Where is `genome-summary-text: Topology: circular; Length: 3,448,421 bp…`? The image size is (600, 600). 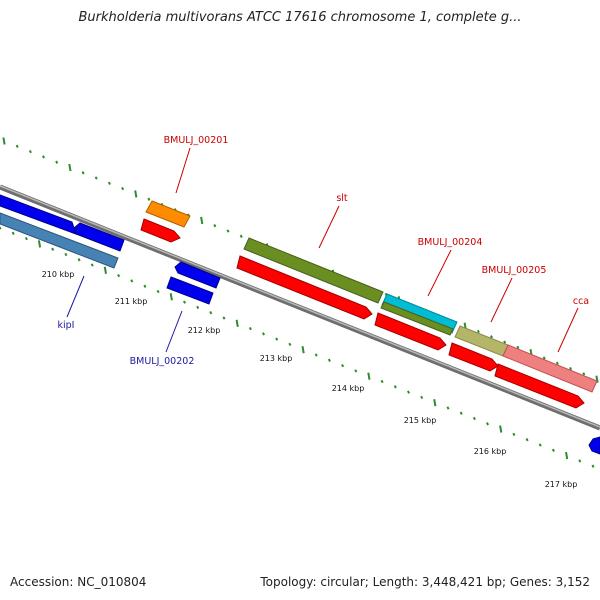
genome-summary-text: Topology: circular; Length: 3,448,421 bp… is located at coordinates (425, 582).